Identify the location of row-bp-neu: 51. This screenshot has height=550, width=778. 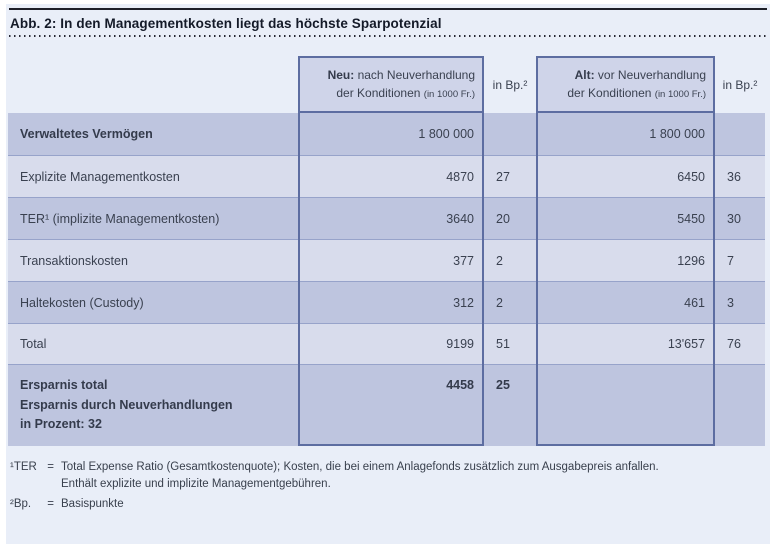
(510, 343).